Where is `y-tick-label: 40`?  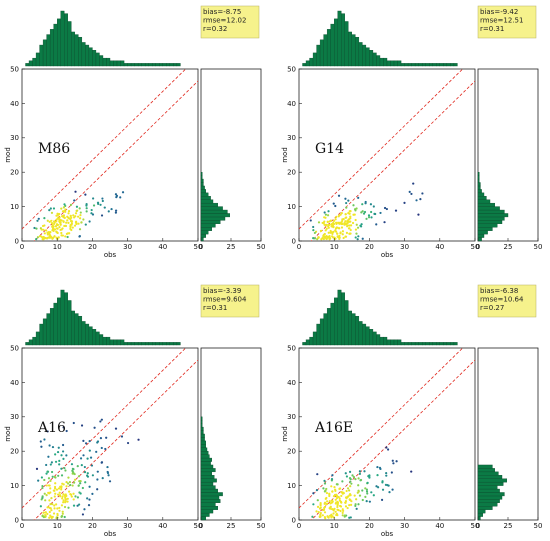
y-tick-label: 40 is located at coordinates (14, 383).